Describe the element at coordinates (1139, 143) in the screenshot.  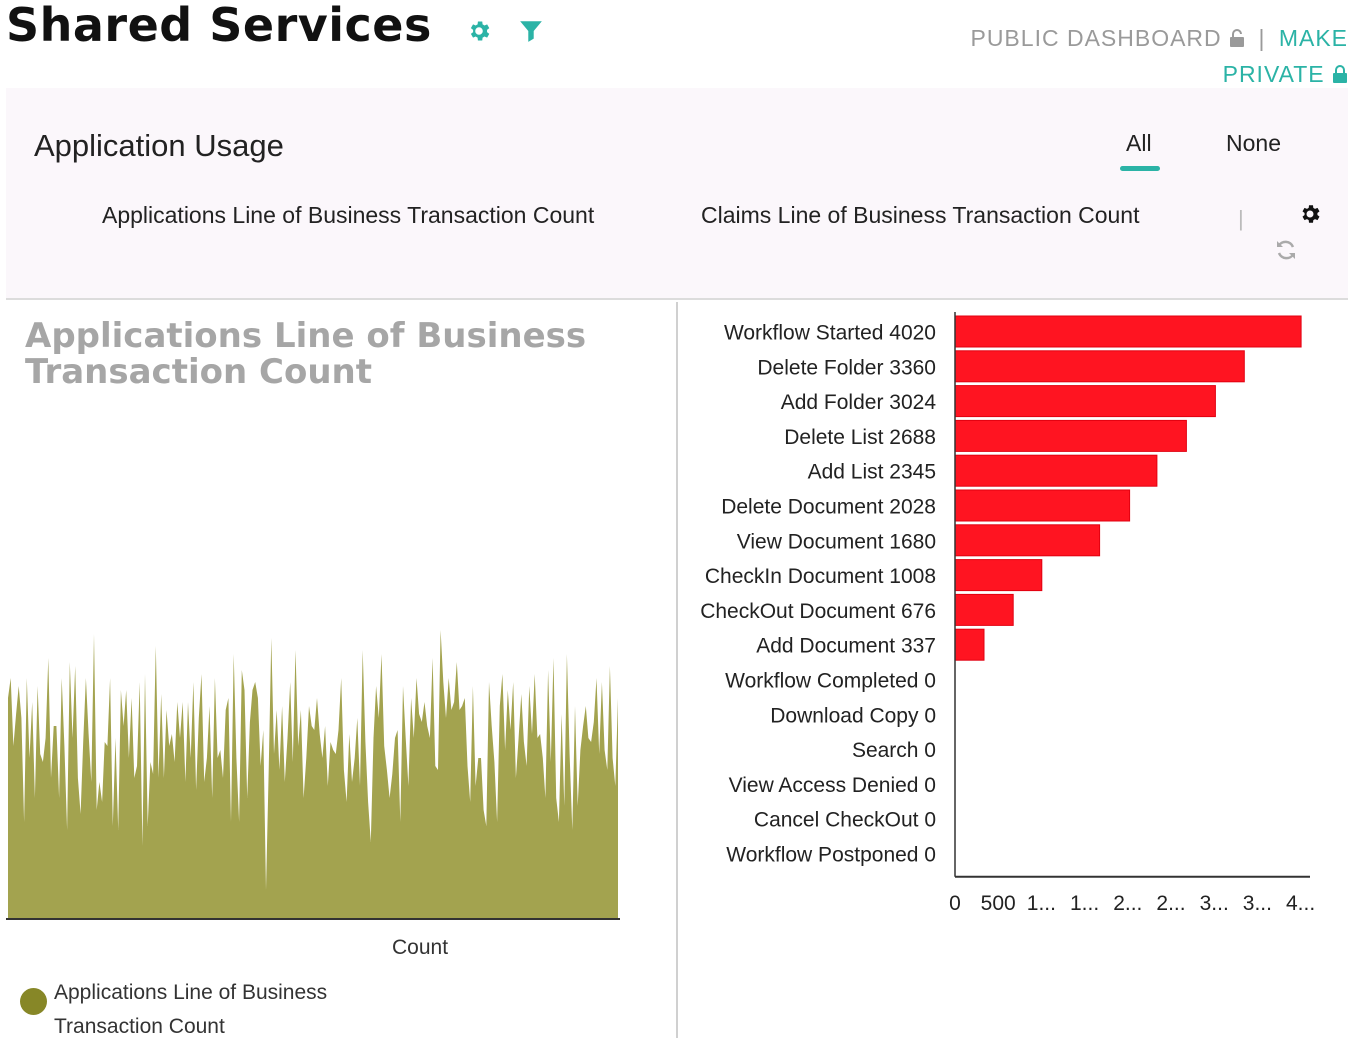
I see `select-all-option: All` at that location.